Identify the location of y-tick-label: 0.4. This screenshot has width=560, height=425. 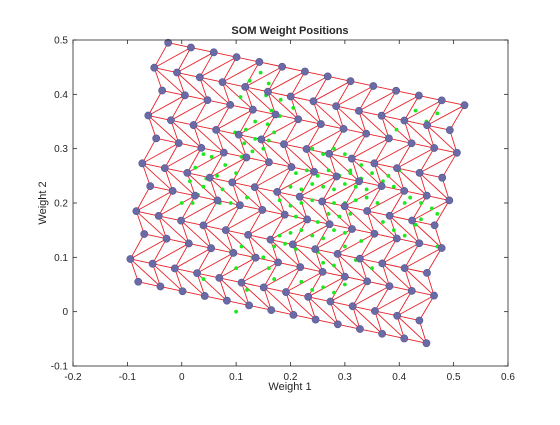
(61, 95).